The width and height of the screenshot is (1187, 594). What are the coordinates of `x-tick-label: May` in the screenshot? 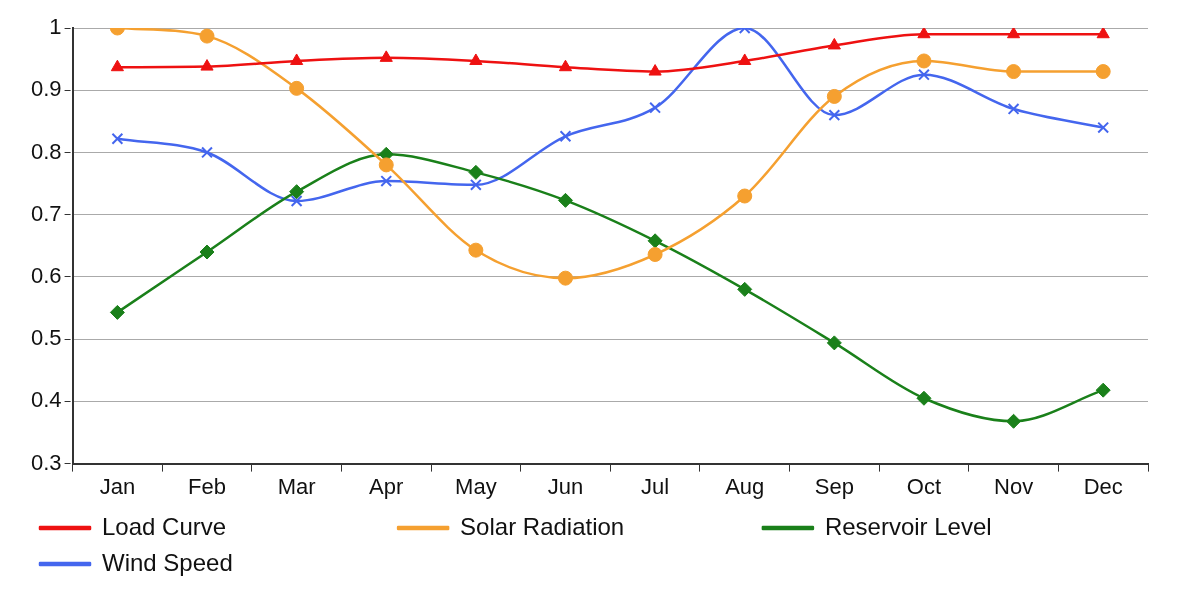 It's located at (476, 486).